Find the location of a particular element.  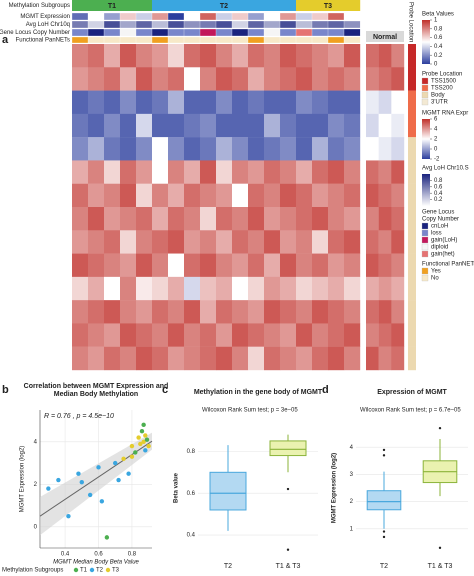

subgroup-label: T1 is located at coordinates (112, 6).